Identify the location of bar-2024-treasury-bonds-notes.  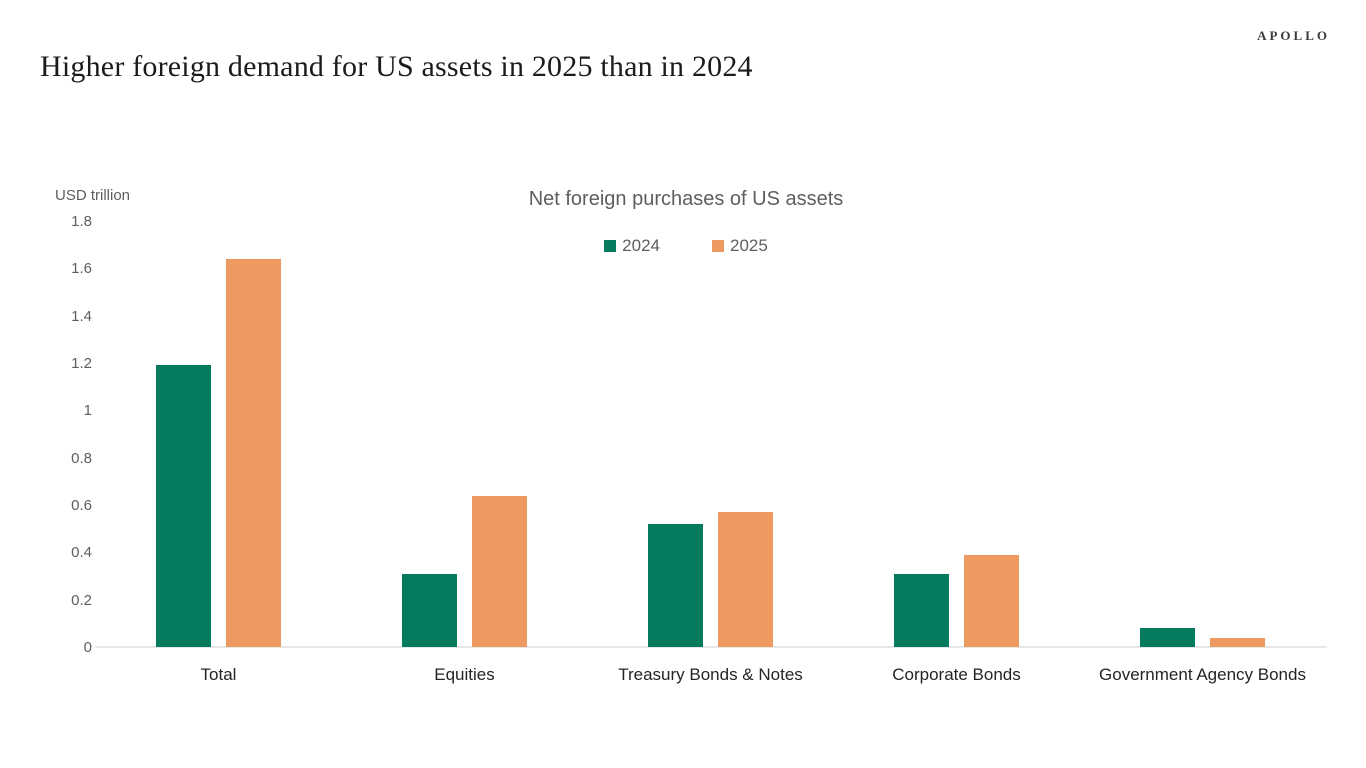
(675, 585).